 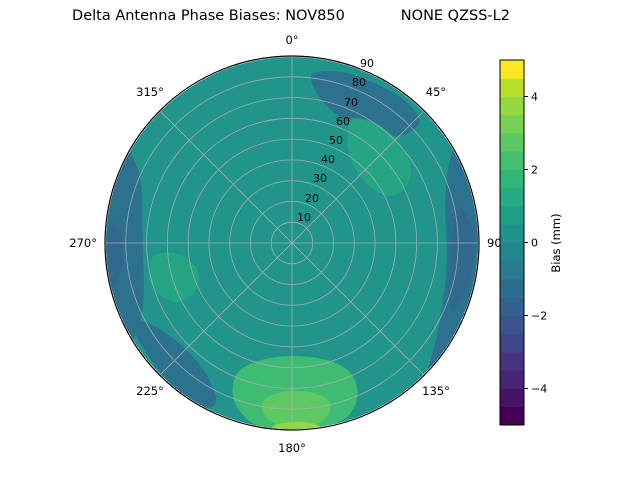 What do you see at coordinates (365, 103) in the screenshot?
I see `contour-region-north-edge` at bounding box center [365, 103].